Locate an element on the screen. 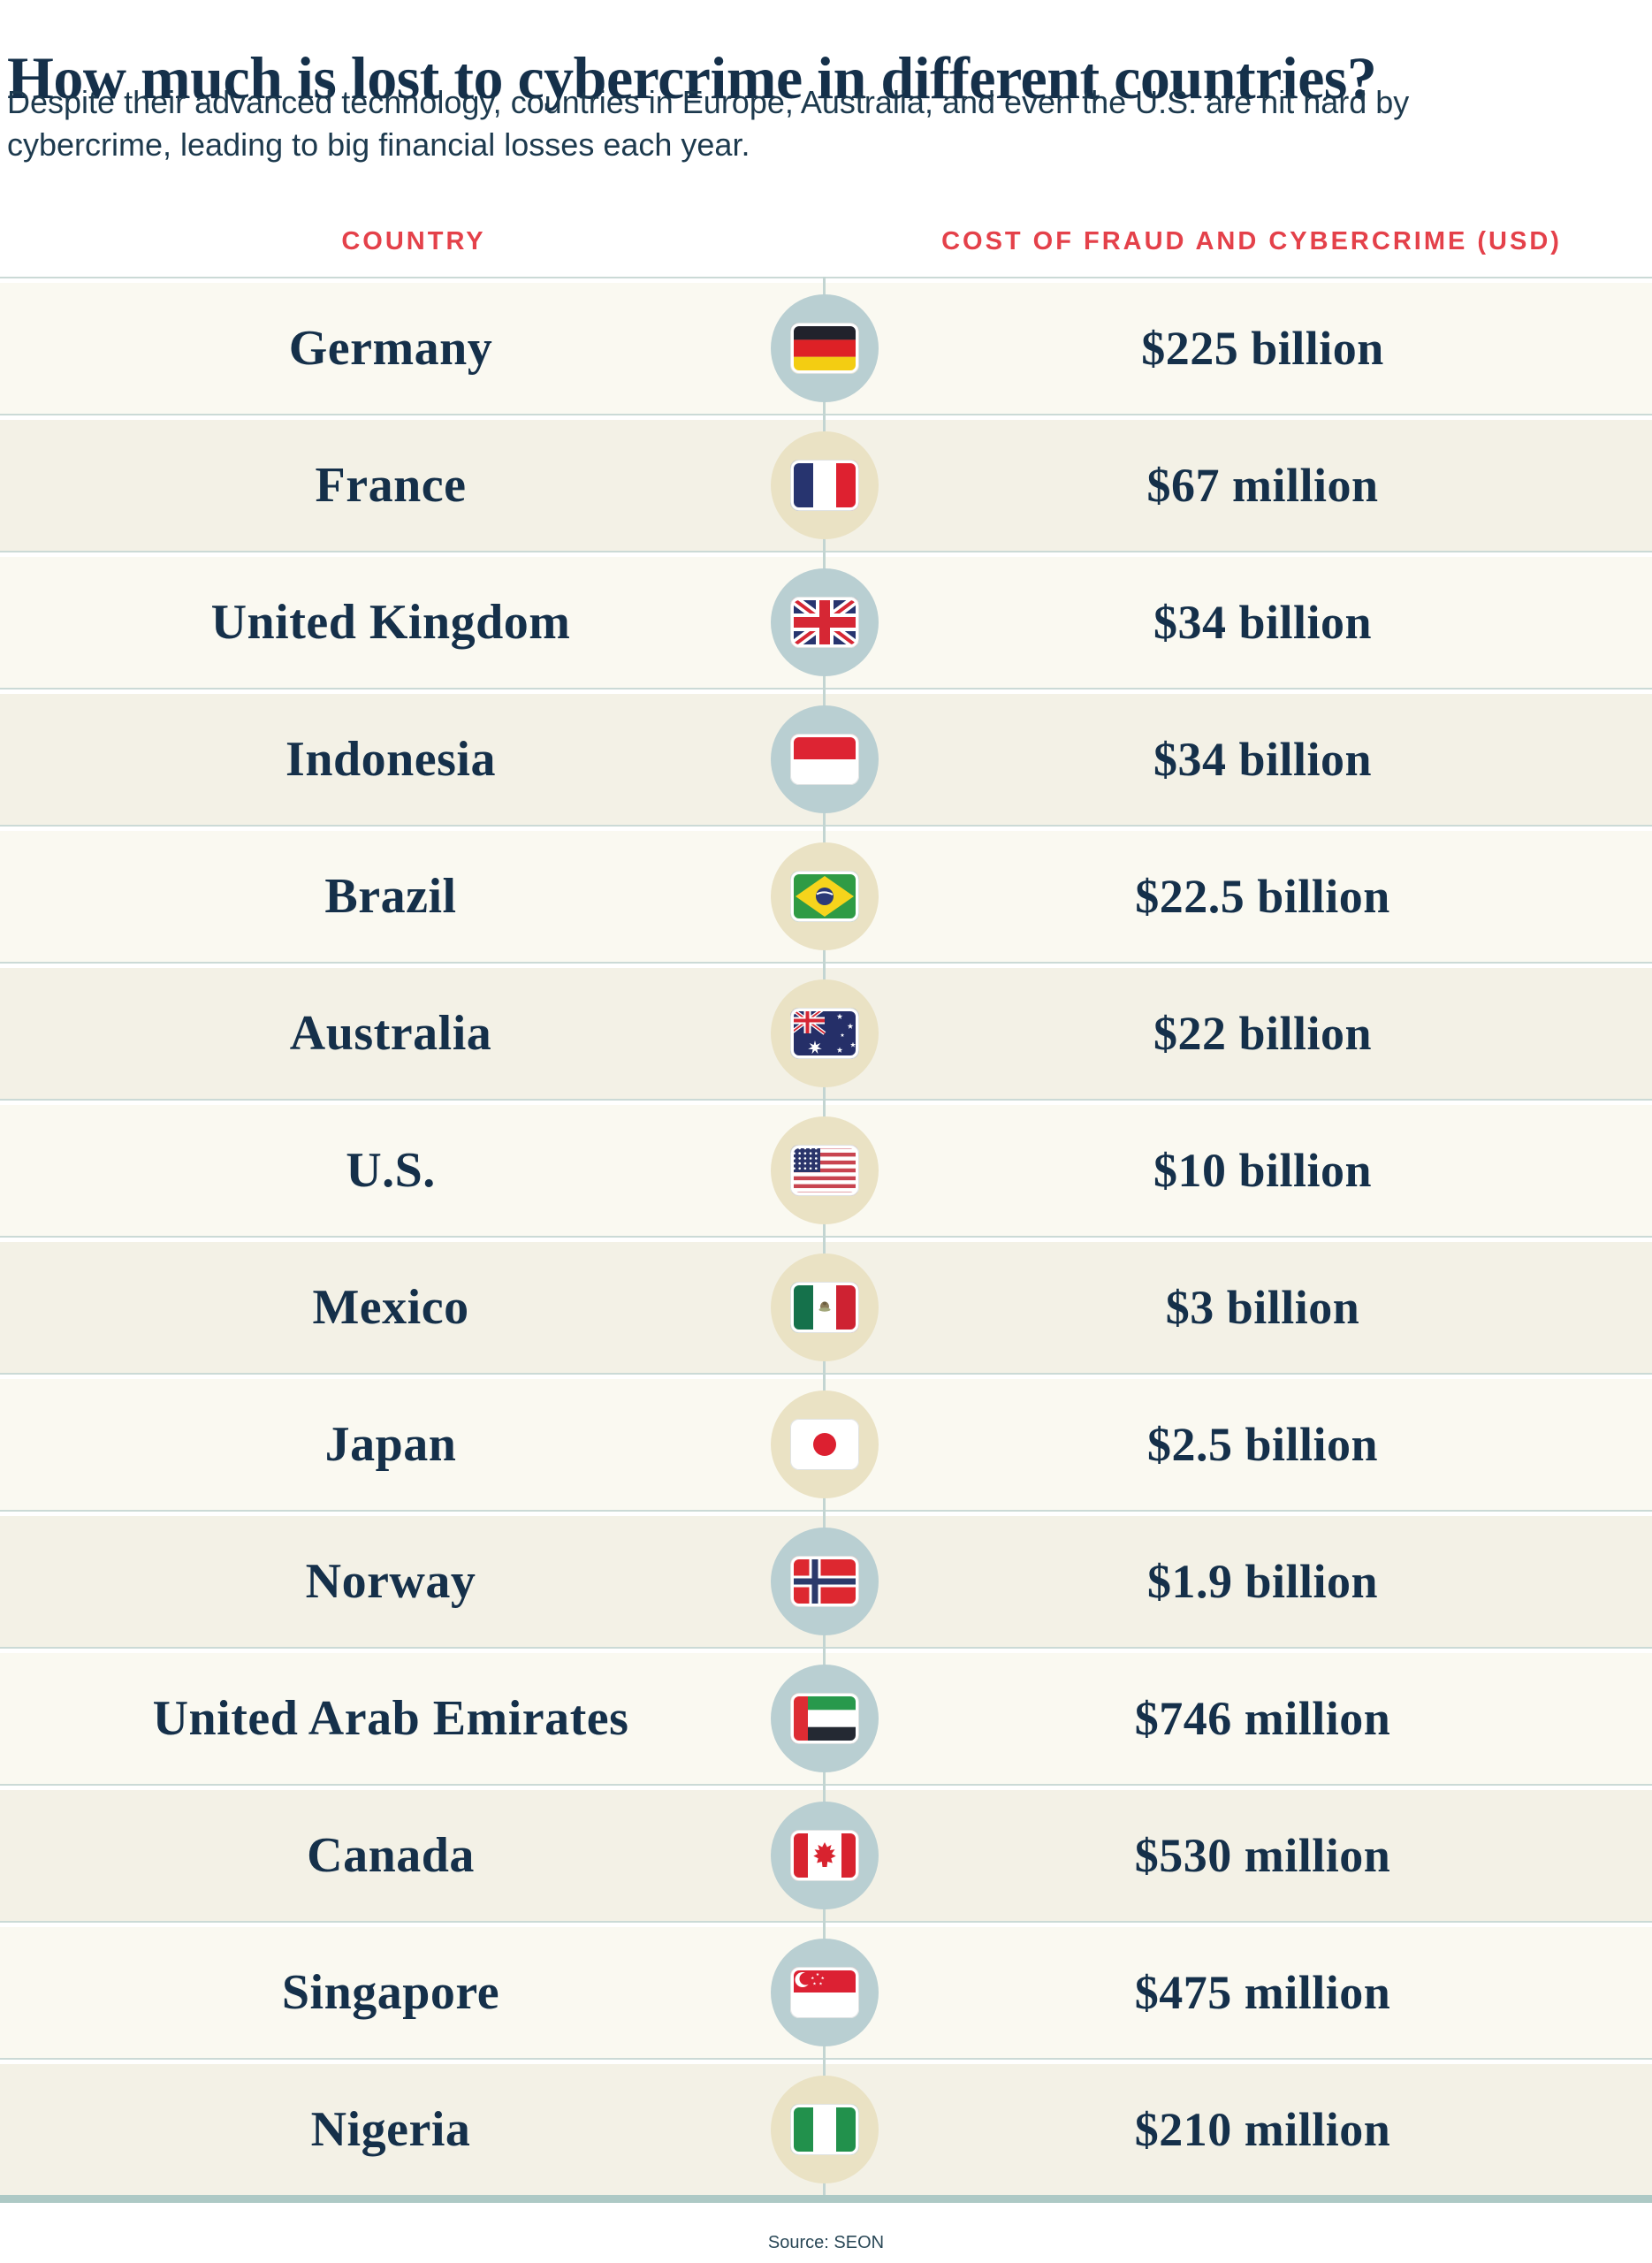 The height and width of the screenshot is (2263, 1652). table-row: United Arab Emirates $746 million is located at coordinates (826, 1716).